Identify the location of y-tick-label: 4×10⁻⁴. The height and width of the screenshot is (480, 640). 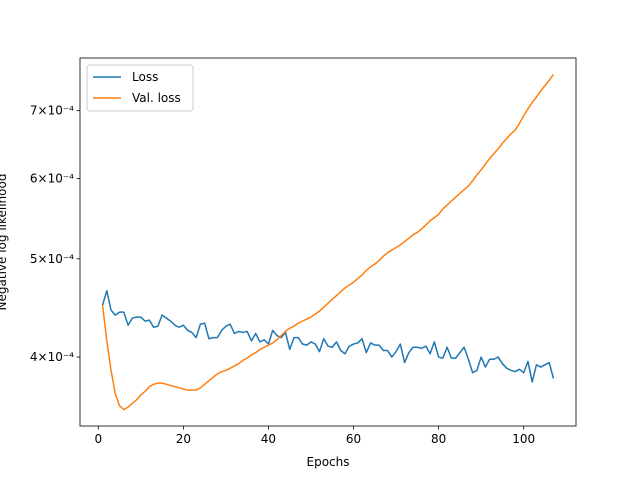
(52, 357).